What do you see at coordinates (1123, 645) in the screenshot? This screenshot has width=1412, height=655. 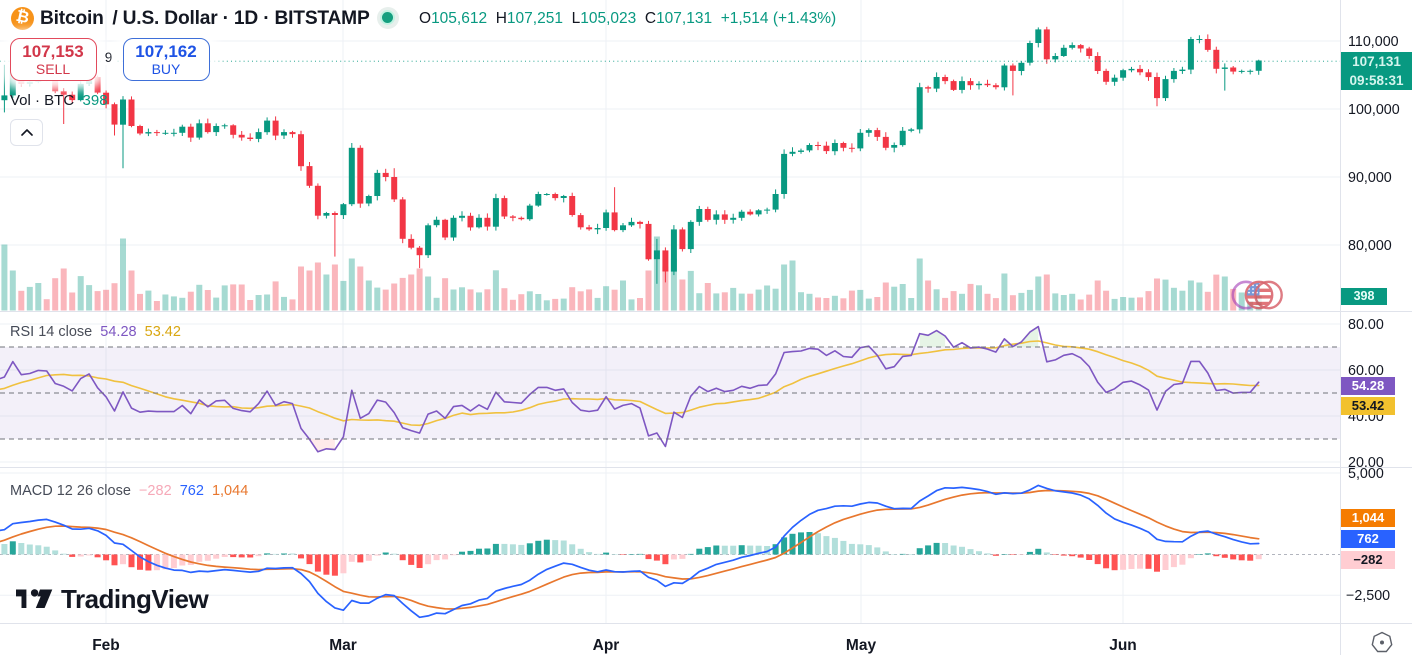 I see `svg-text: Jun` at bounding box center [1123, 645].